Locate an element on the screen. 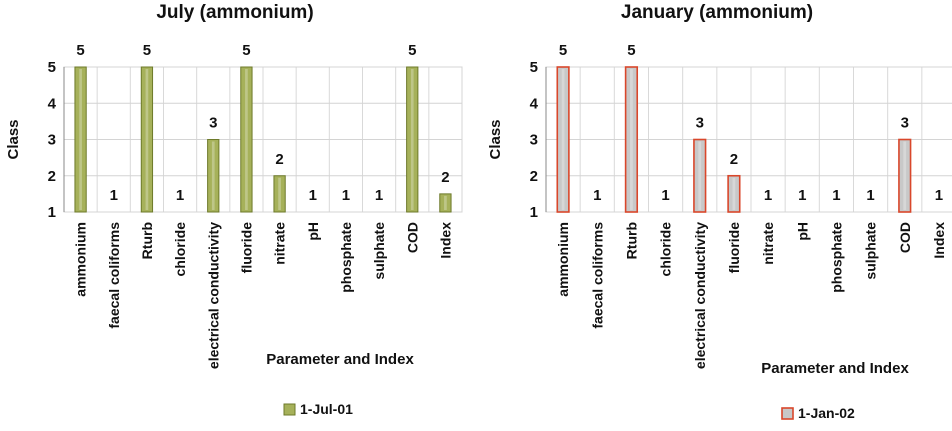  chart-title: January (ammonium) is located at coordinates (717, 12).